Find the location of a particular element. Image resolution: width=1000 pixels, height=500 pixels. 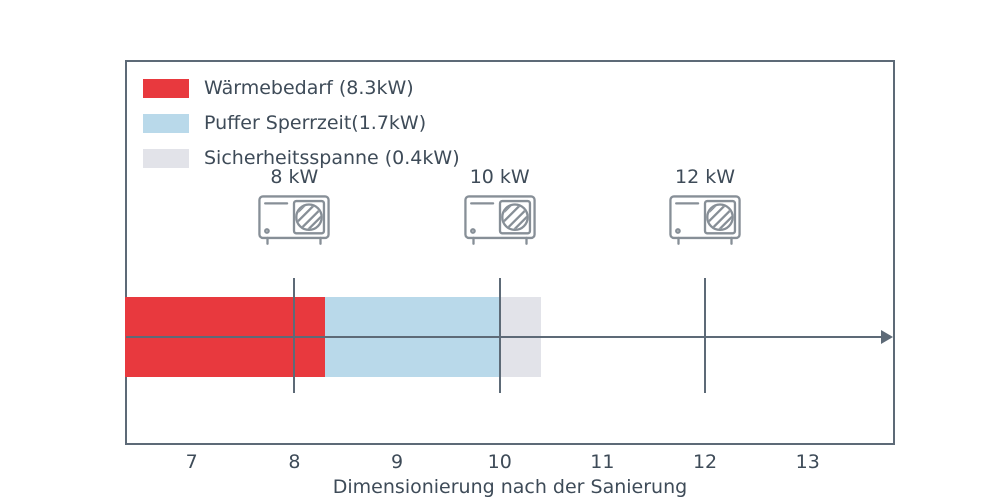

x-axis-label: Dimensionierung nach der Sanierung is located at coordinates (510, 487).